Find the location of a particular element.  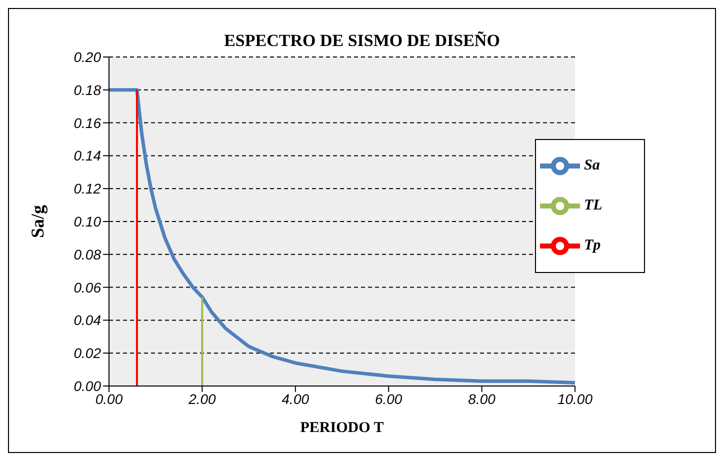

legend-label: Sa is located at coordinates (592, 165).